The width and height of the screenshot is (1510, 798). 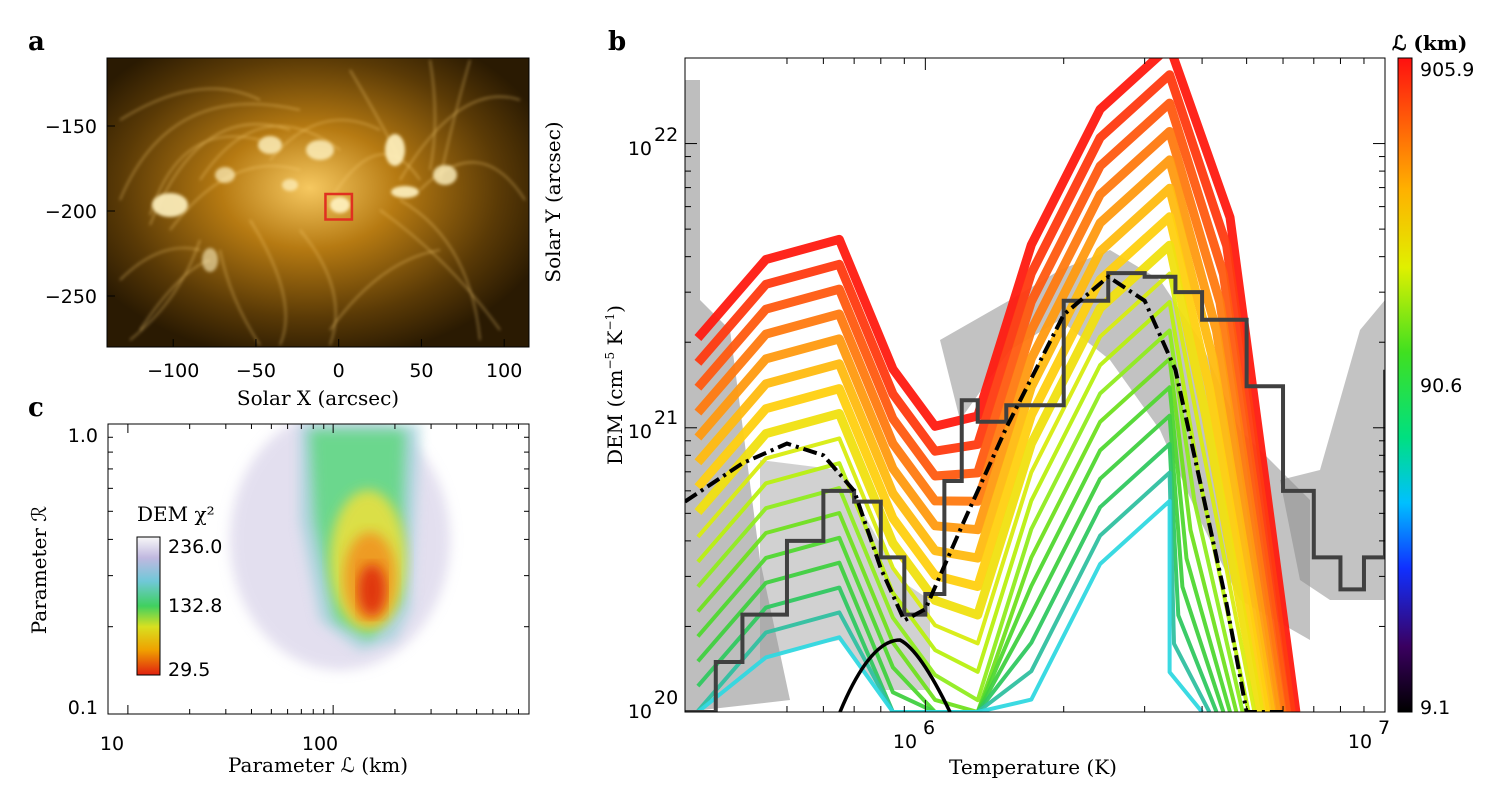 I want to click on panel-c-xtick-100: 100, so click(x=320, y=744).